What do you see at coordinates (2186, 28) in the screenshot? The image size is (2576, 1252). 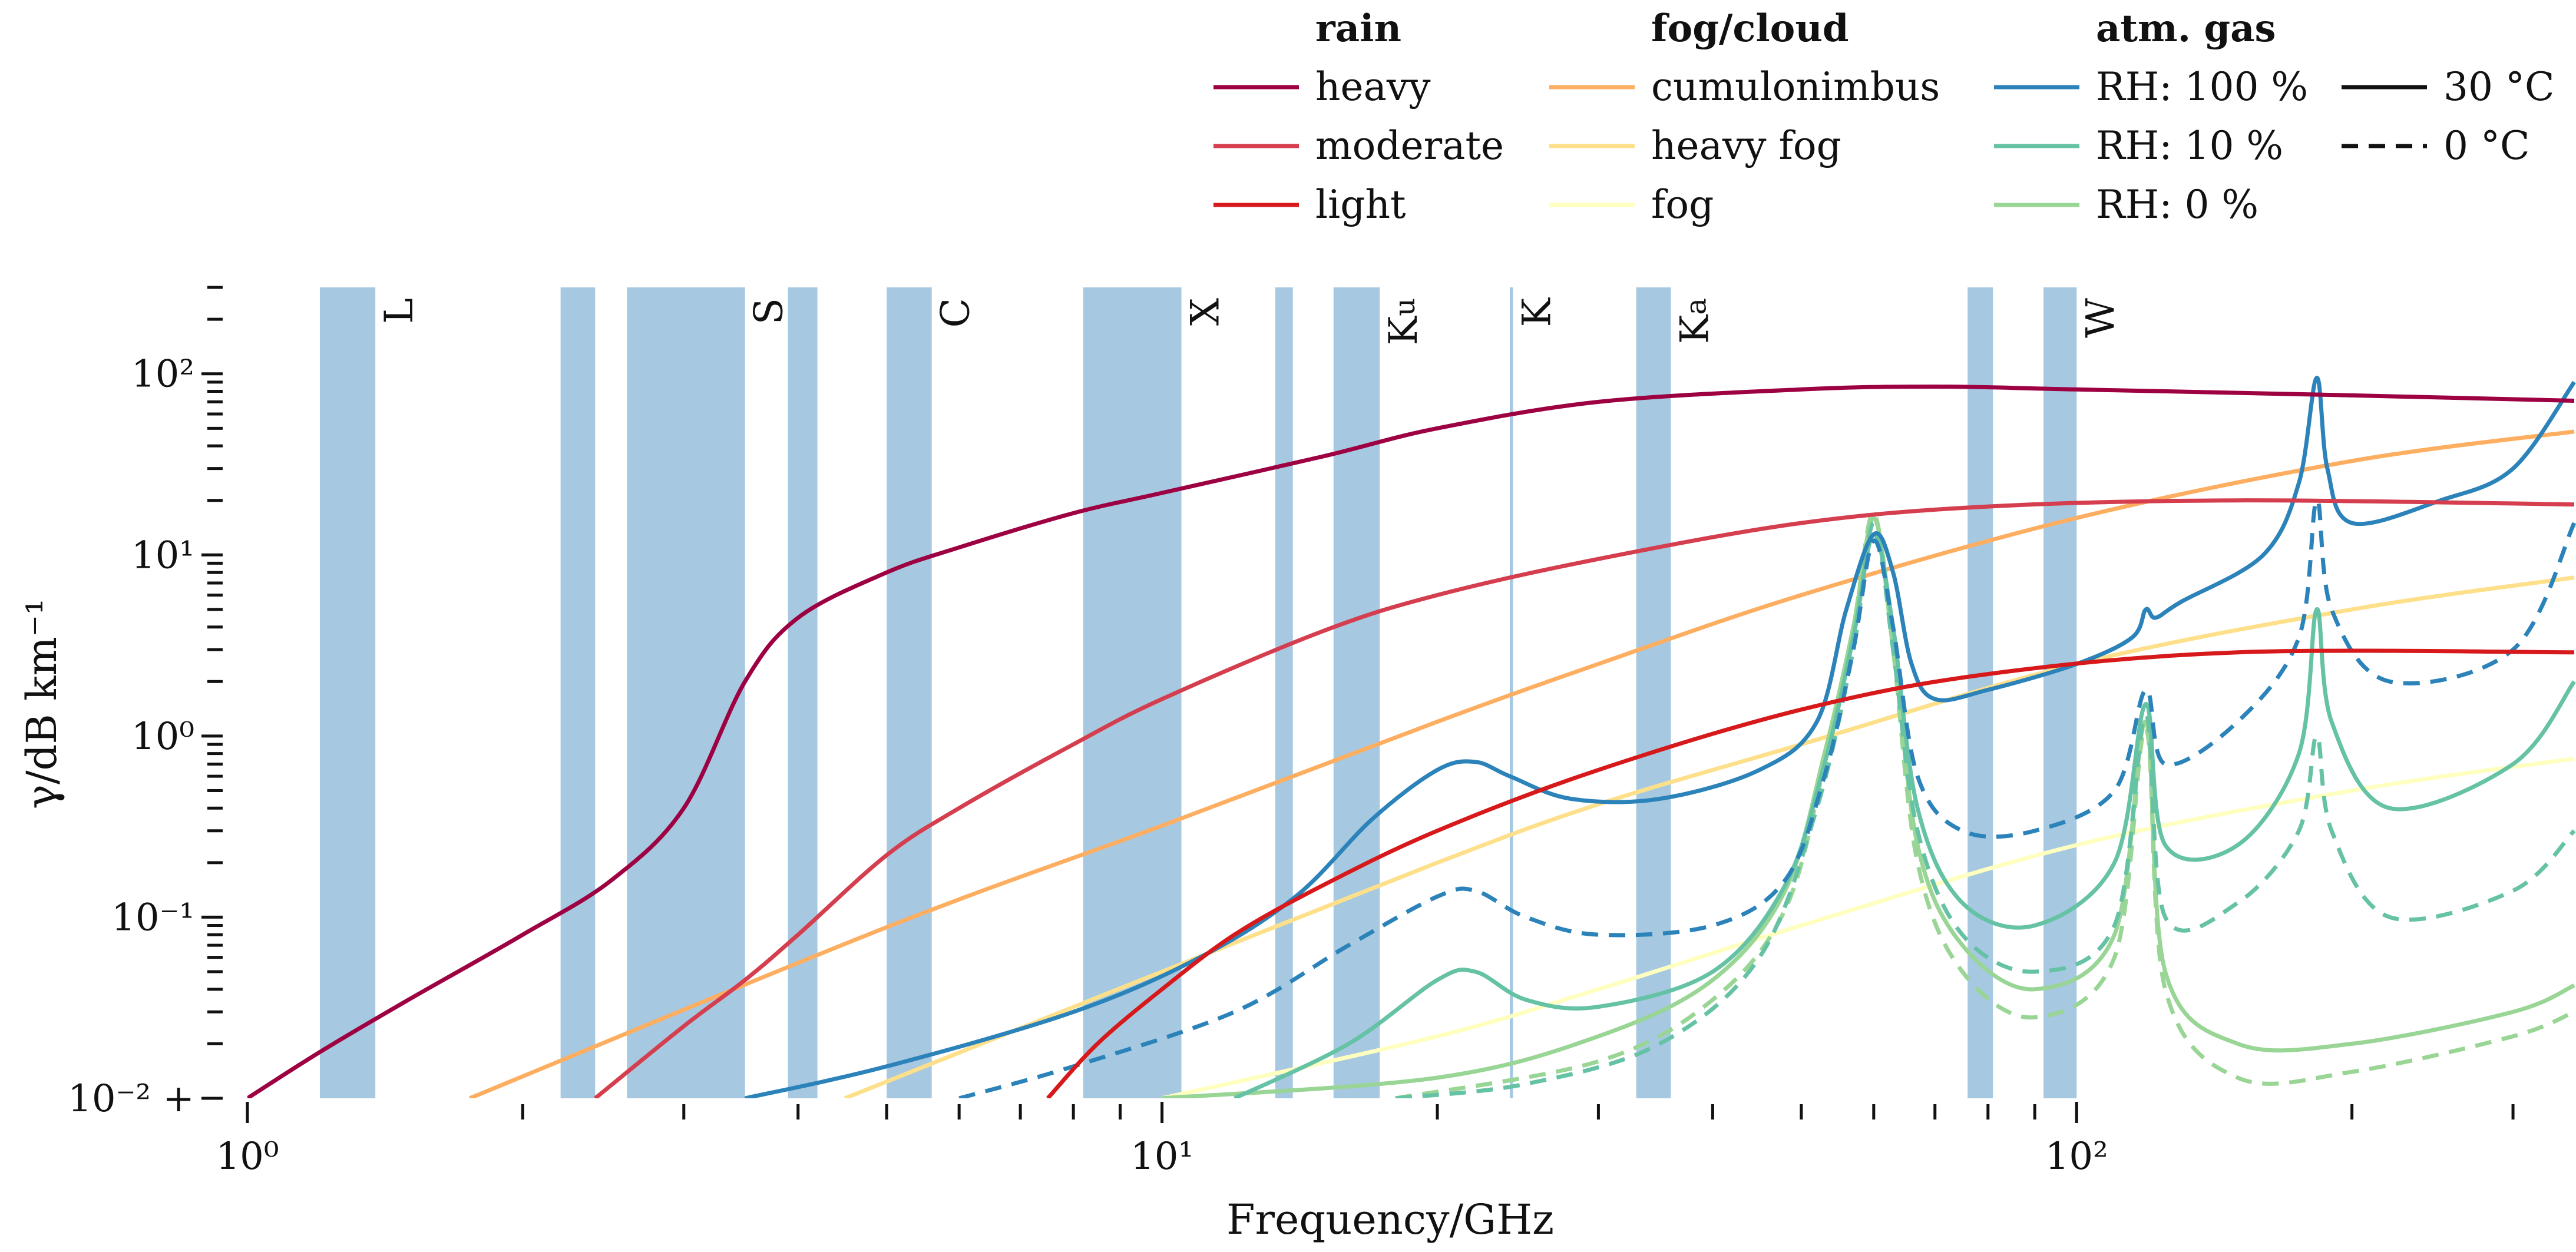 I see `legend-title-atm-gas: atm. gas` at bounding box center [2186, 28].